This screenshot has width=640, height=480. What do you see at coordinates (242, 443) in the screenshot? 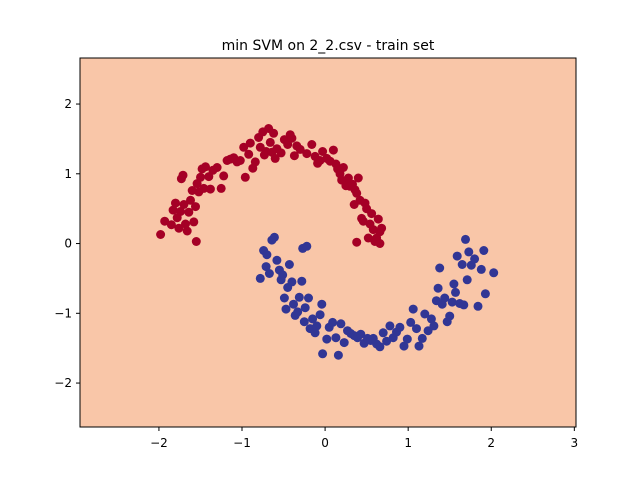
I see `x-tick-label: −1` at bounding box center [242, 443].